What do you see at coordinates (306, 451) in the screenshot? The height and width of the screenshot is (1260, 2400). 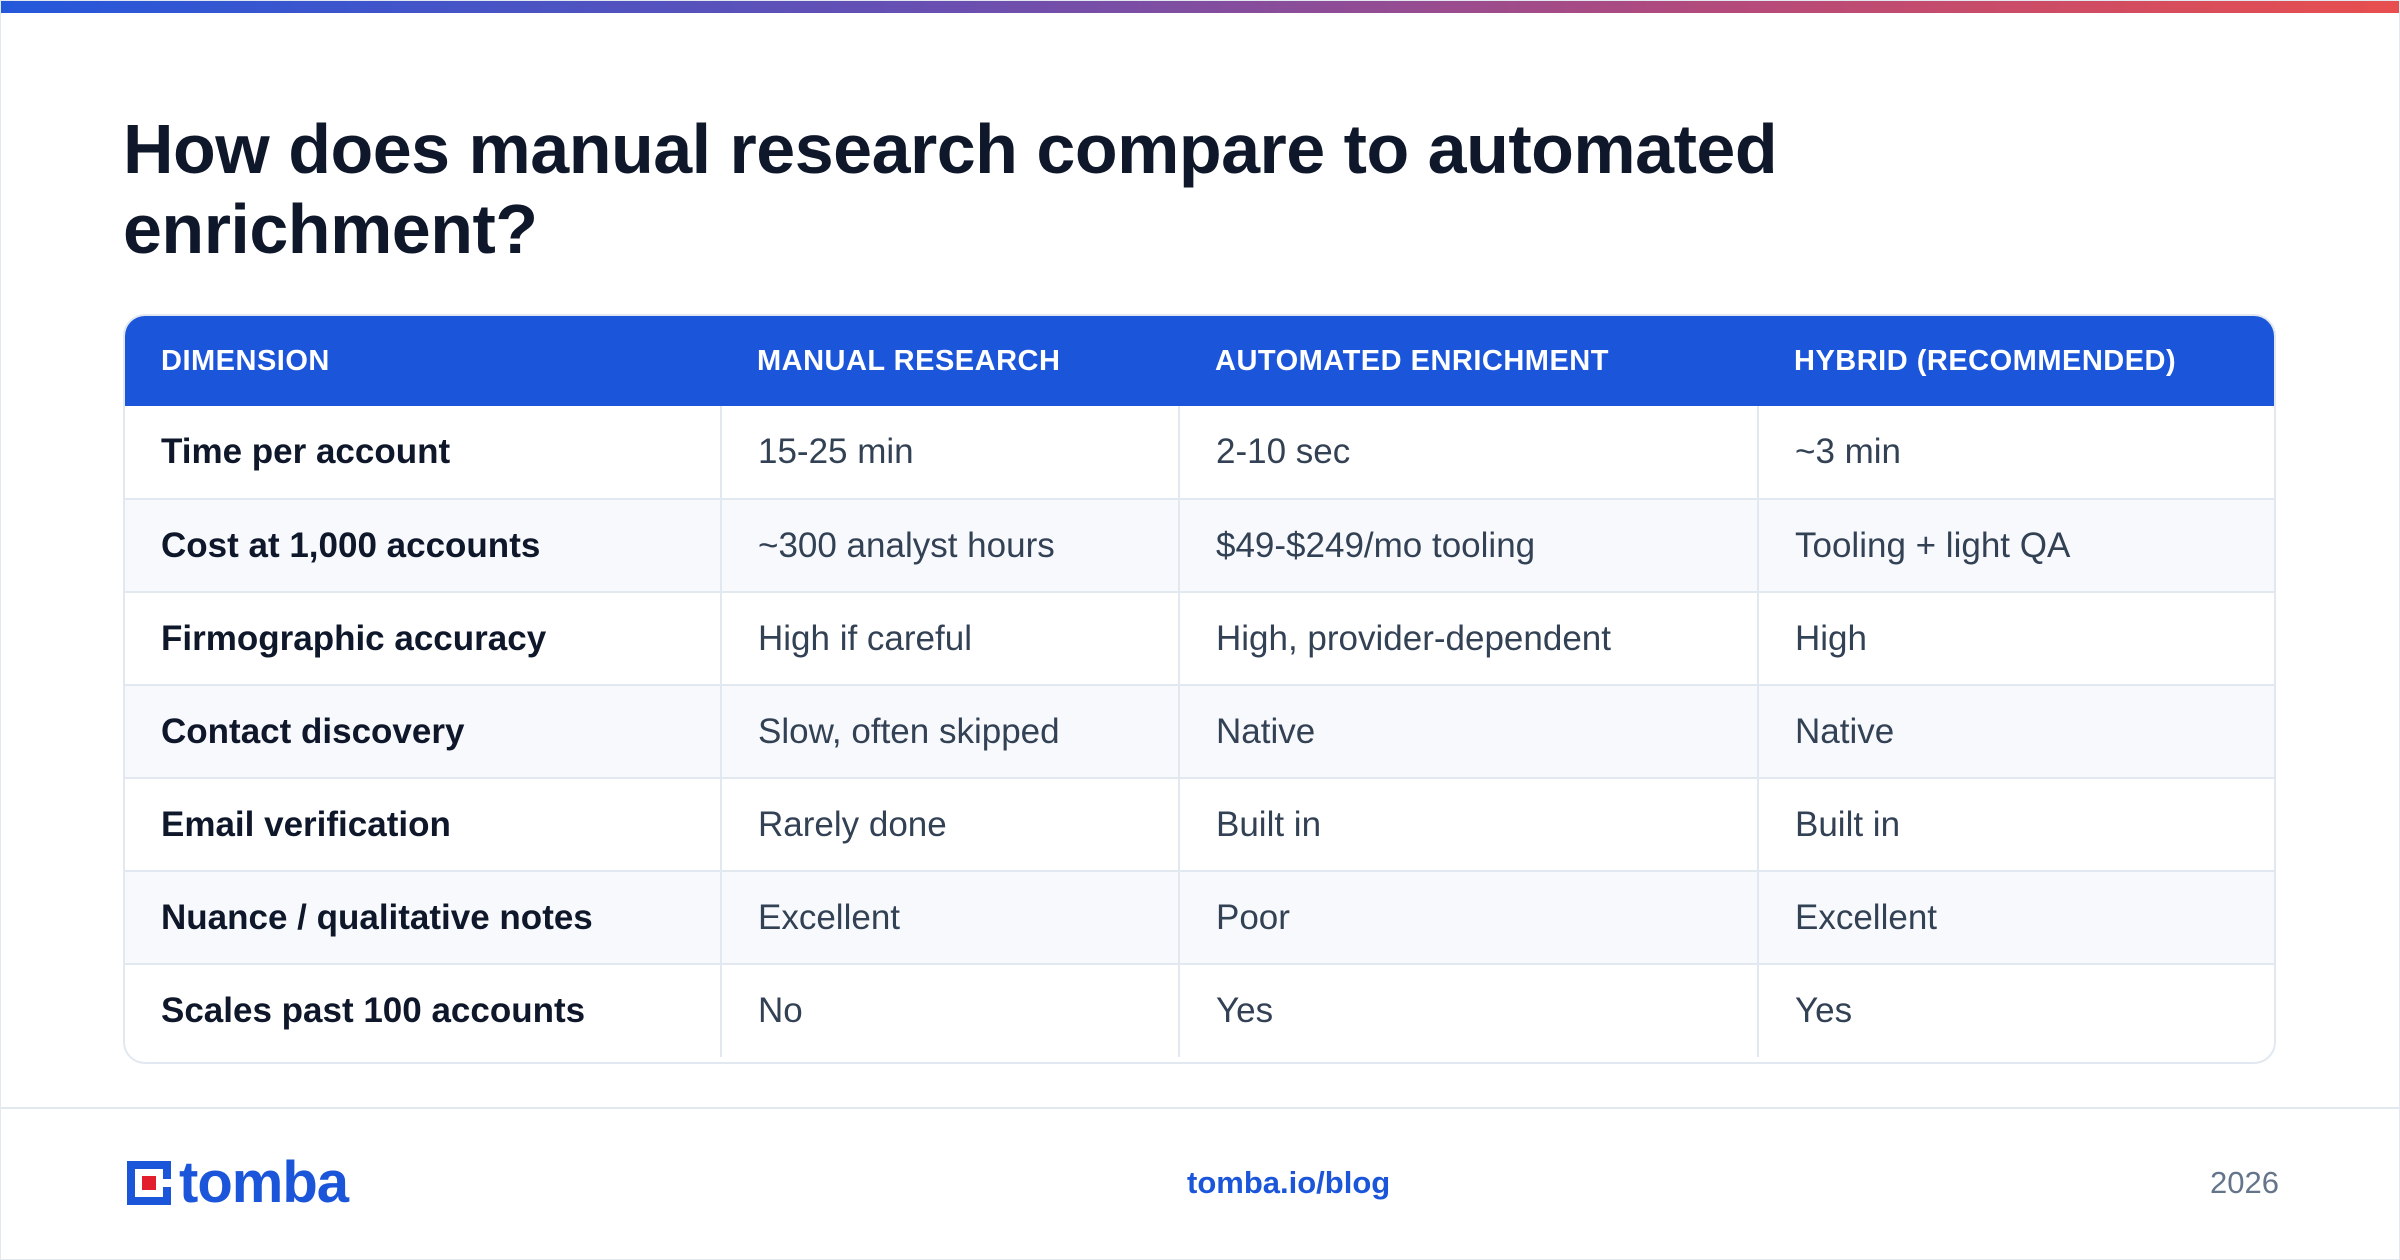 I see `dimension-cell: Time per account` at bounding box center [306, 451].